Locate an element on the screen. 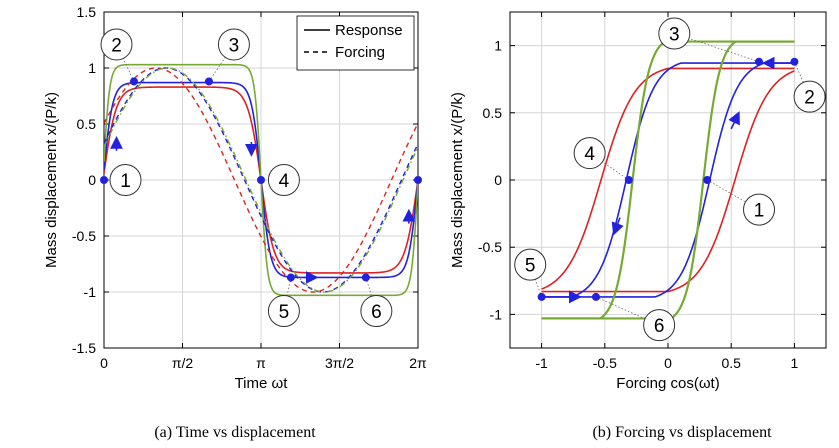 The width and height of the screenshot is (839, 448). x-tick-label: -0.5 is located at coordinates (605, 363).